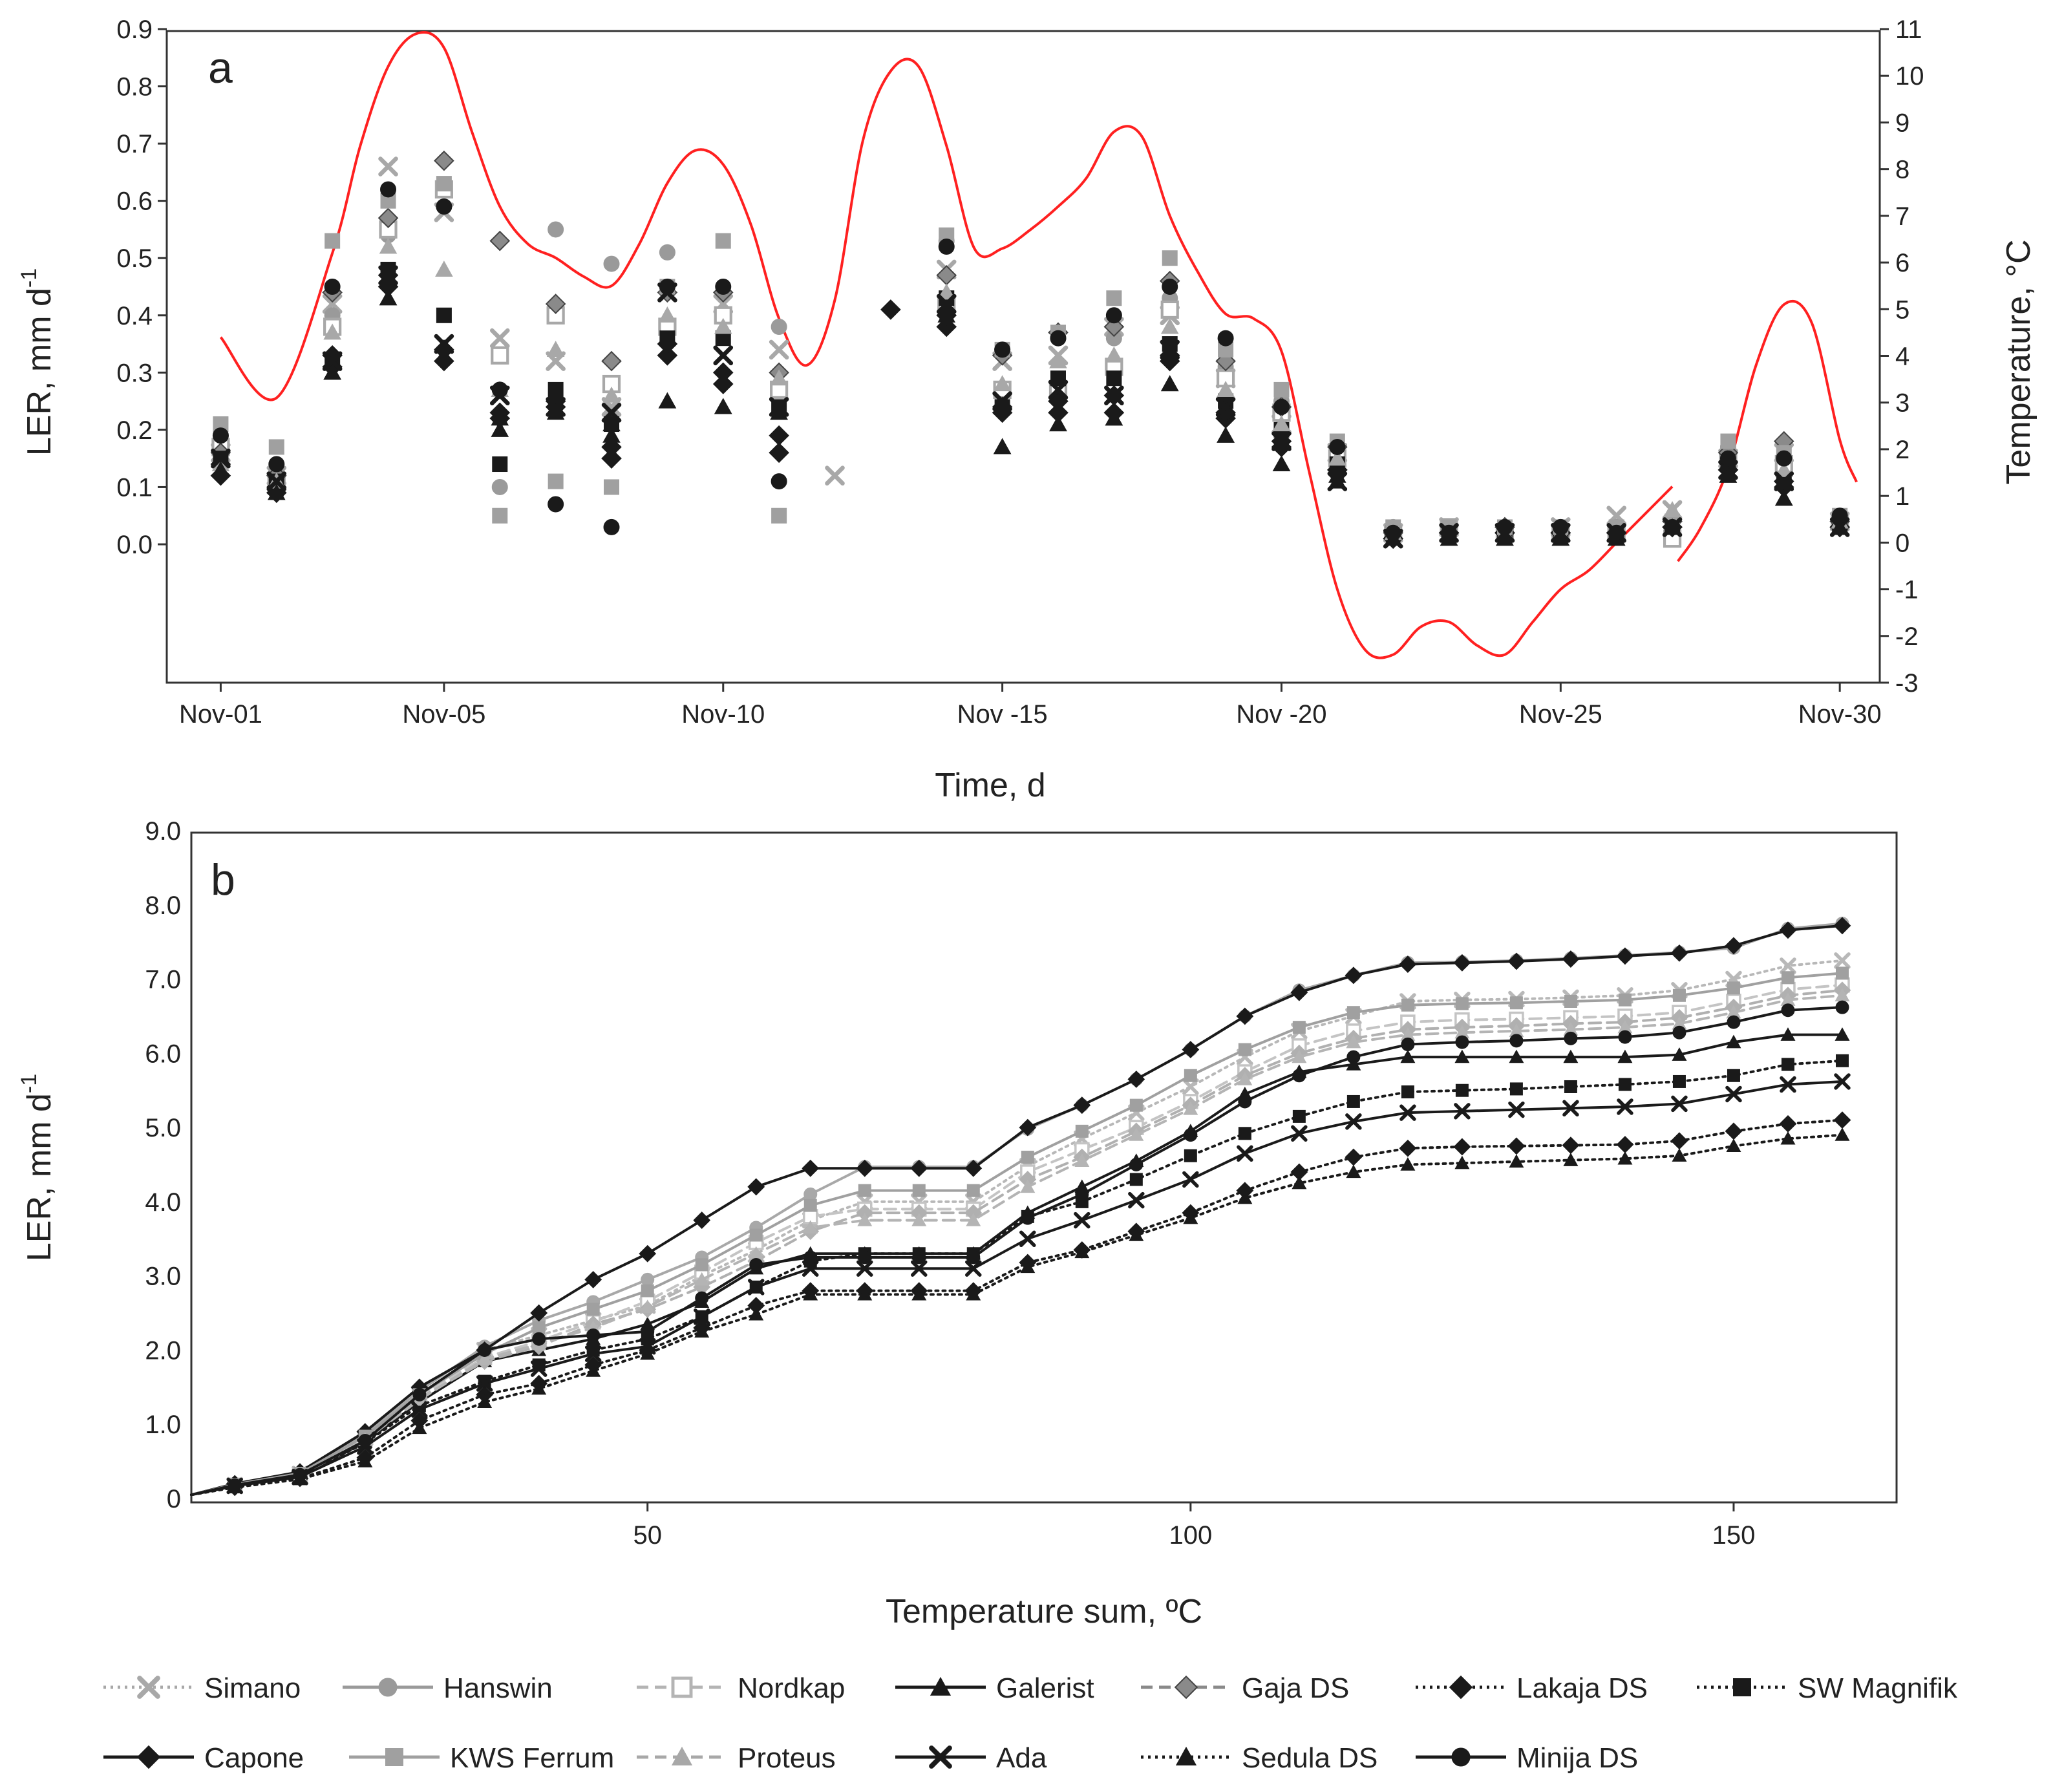  What do you see at coordinates (1902, 263) in the screenshot?
I see `panel-a-y2tick-label: 6` at bounding box center [1902, 263].